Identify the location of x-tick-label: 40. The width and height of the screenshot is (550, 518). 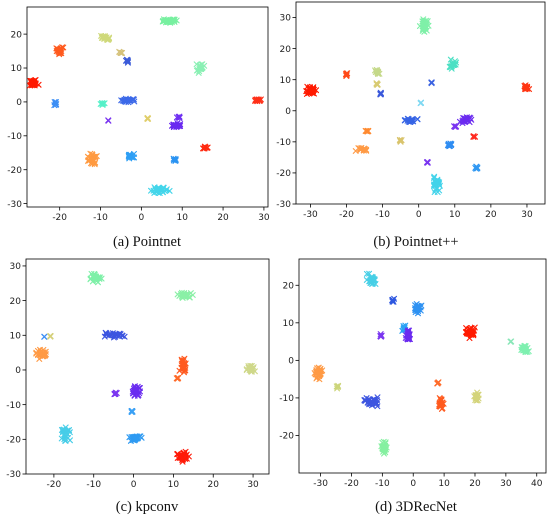
(537, 484).